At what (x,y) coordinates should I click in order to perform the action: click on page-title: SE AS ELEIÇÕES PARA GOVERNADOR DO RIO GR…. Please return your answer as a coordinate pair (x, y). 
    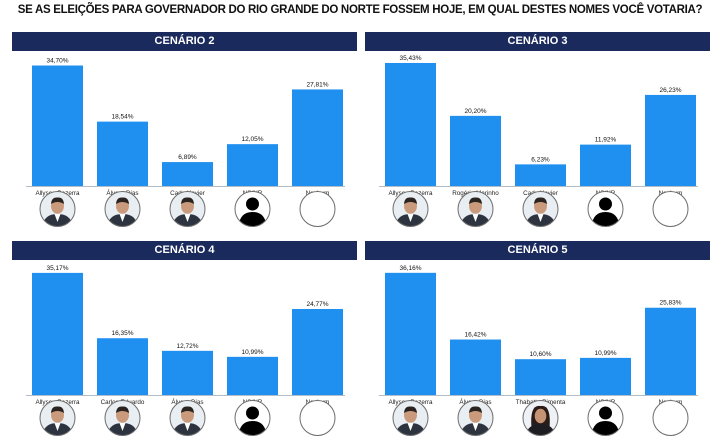
    Looking at the image, I should click on (360, 10).